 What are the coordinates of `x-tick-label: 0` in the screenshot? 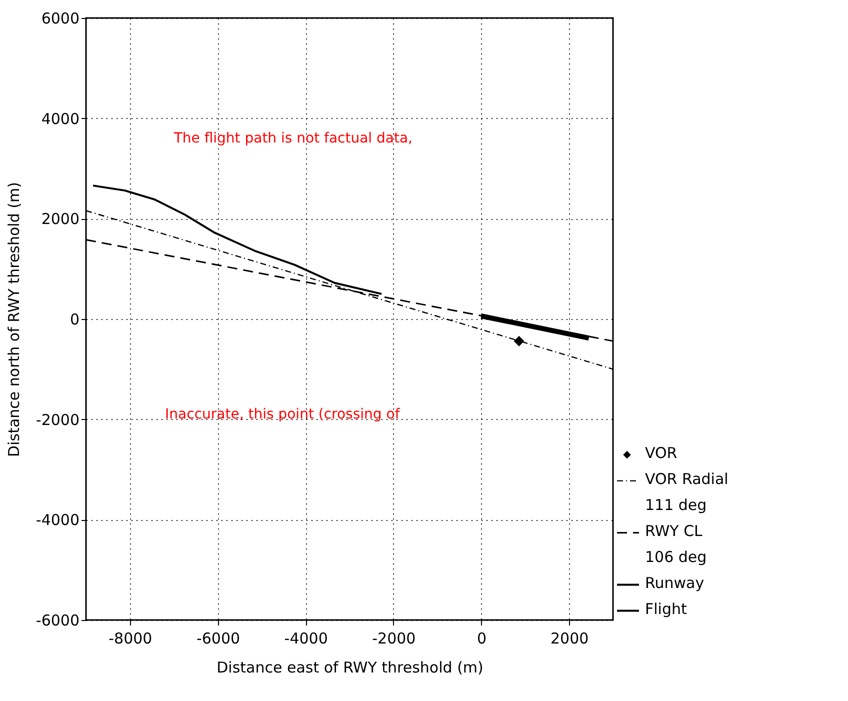 It's located at (481, 639).